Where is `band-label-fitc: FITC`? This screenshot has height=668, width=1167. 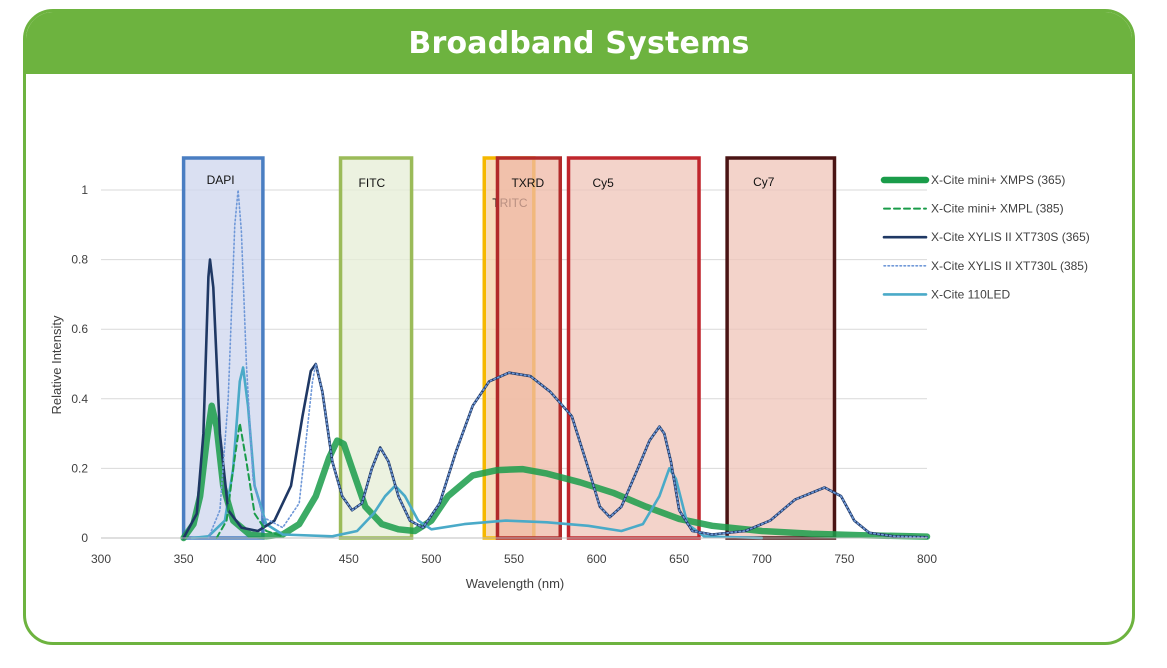
band-label-fitc: FITC is located at coordinates (372, 183).